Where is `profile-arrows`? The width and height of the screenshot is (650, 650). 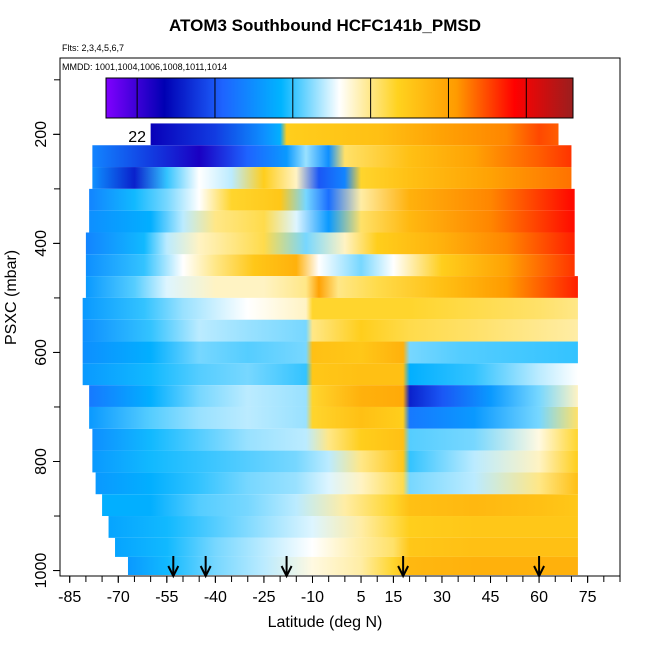
profile-arrows is located at coordinates (356, 567).